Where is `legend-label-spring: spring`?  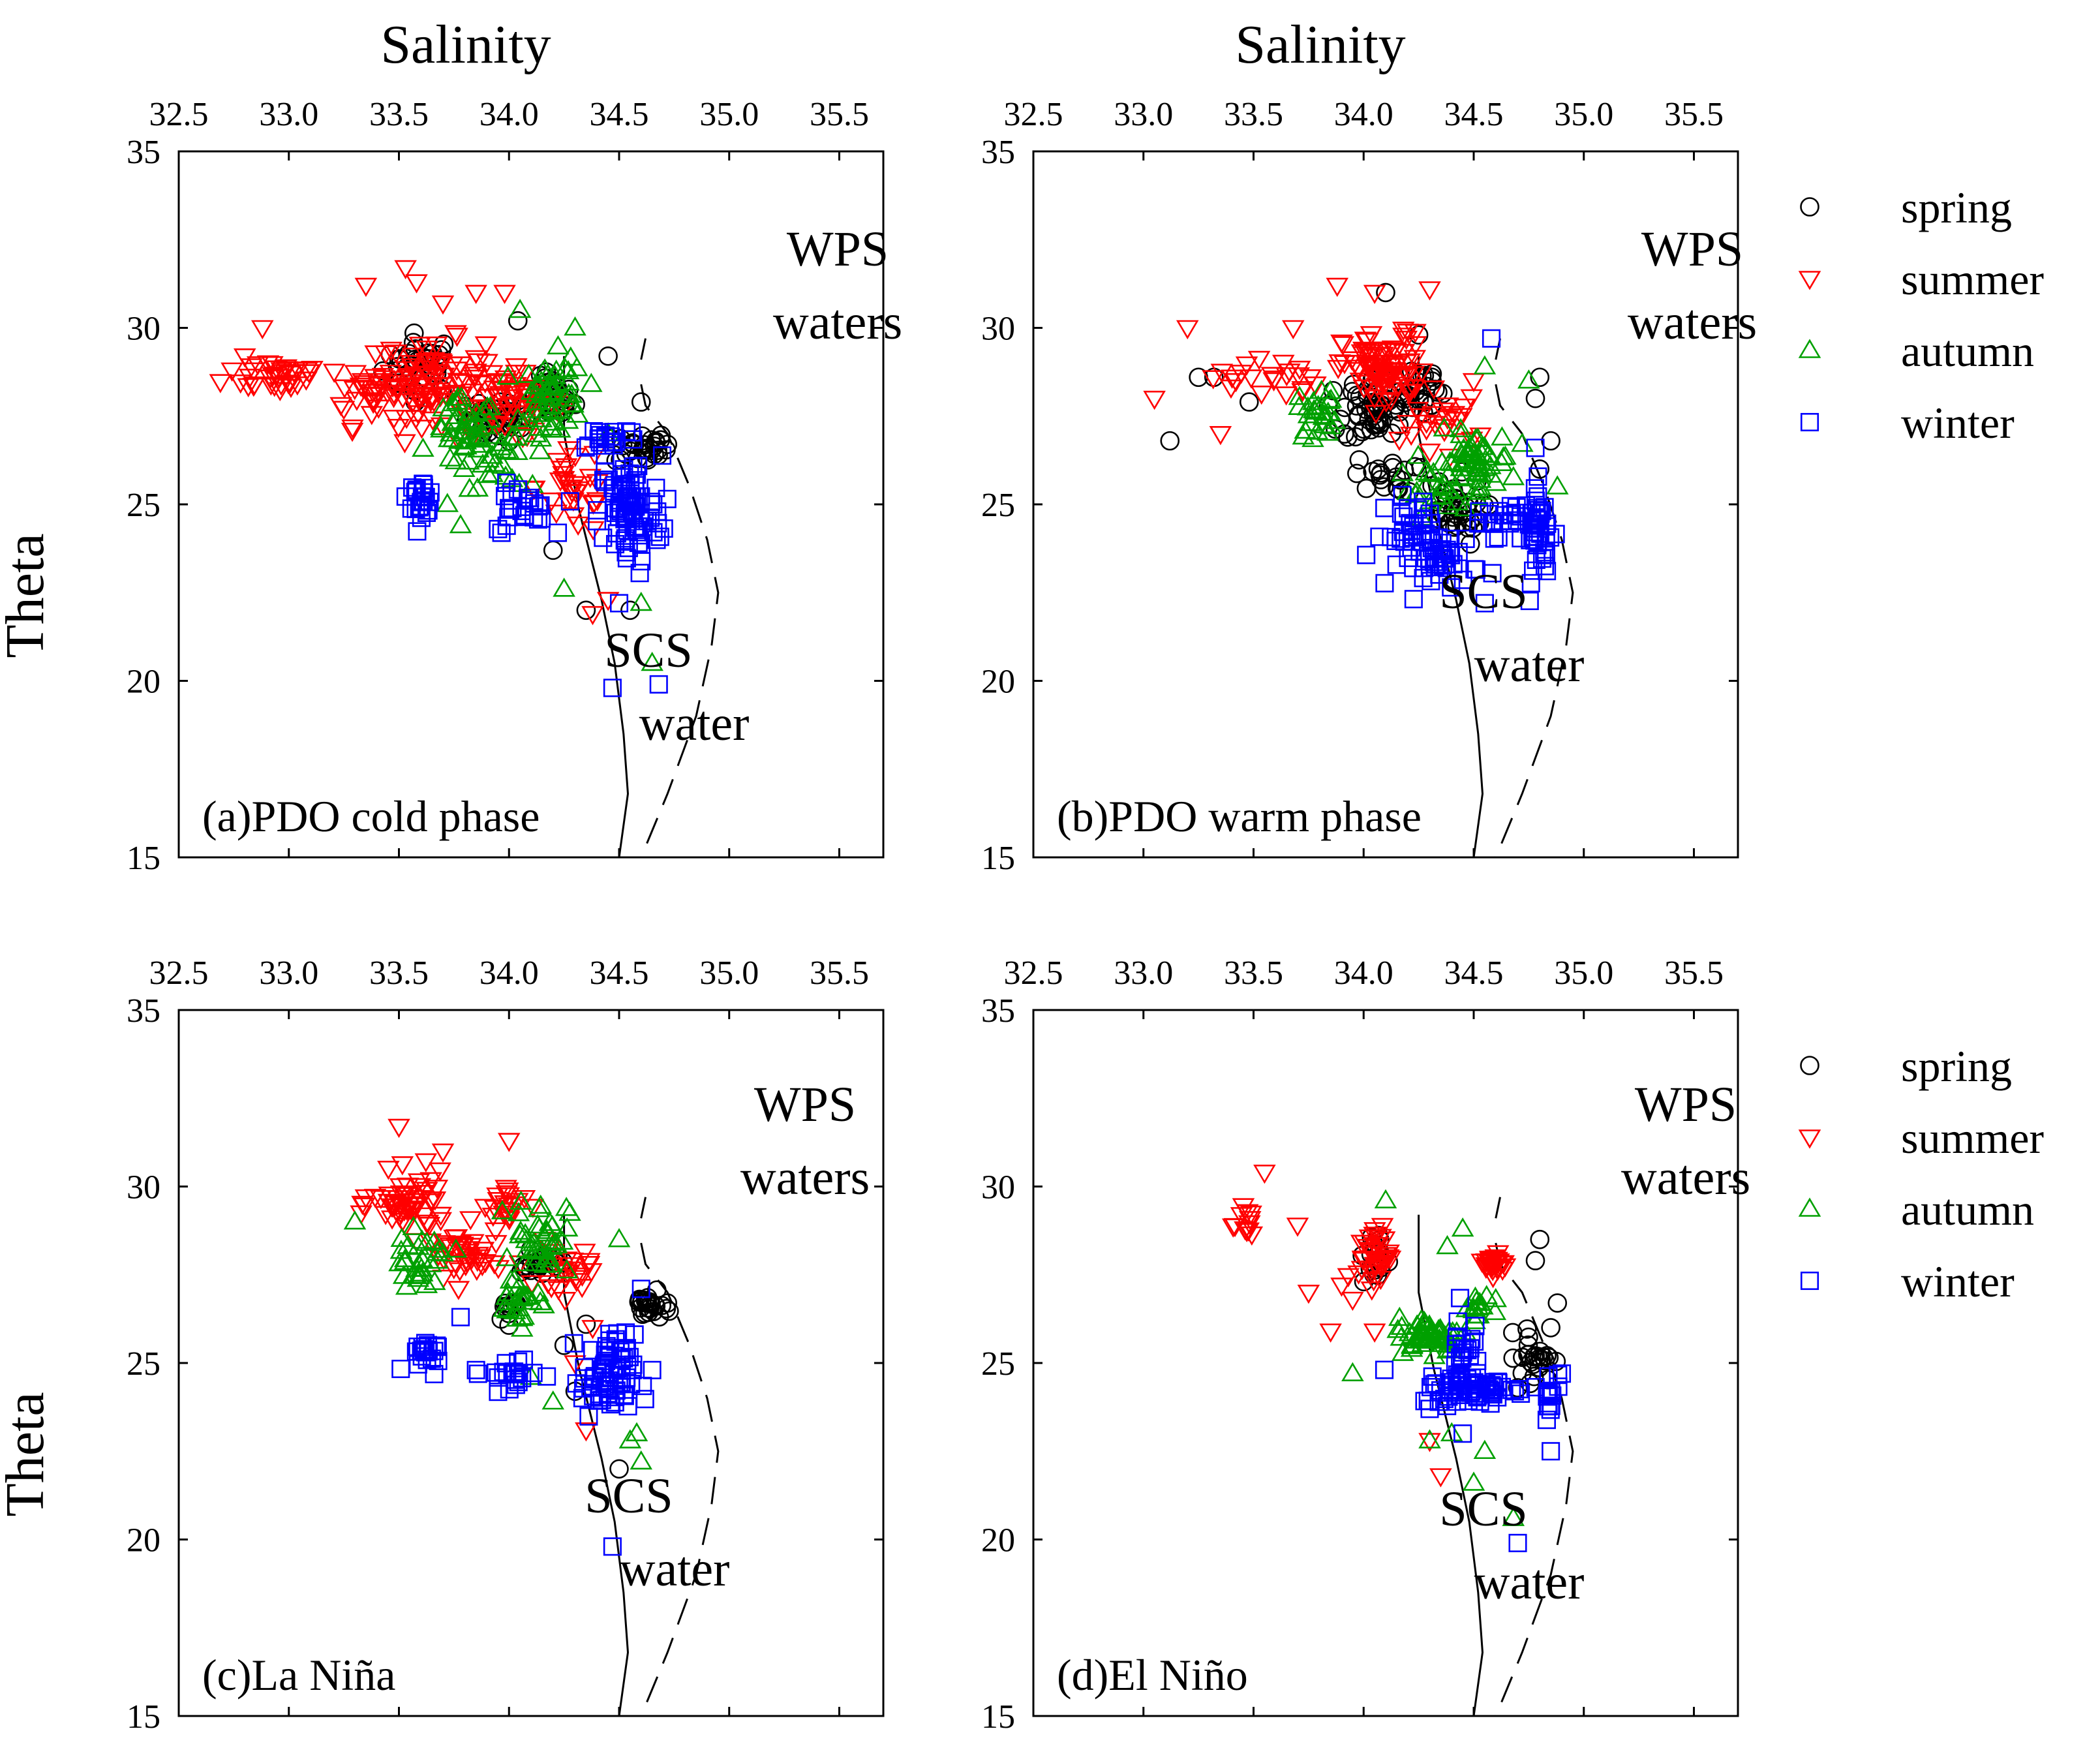
legend-label-spring: spring is located at coordinates (1957, 1066).